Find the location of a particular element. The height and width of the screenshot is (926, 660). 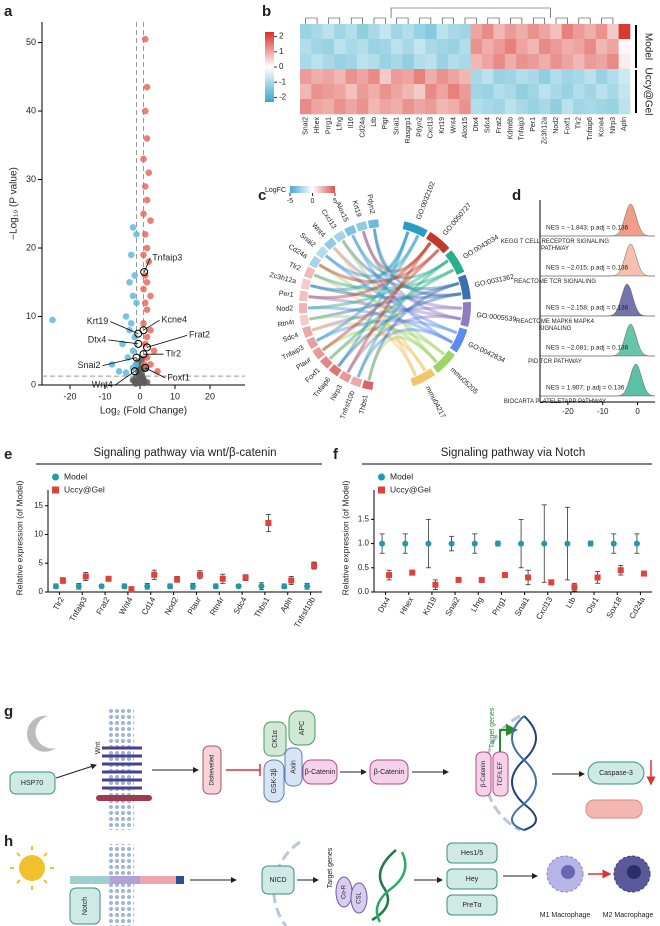

column-label: Apln is located at coordinates (624, 124).